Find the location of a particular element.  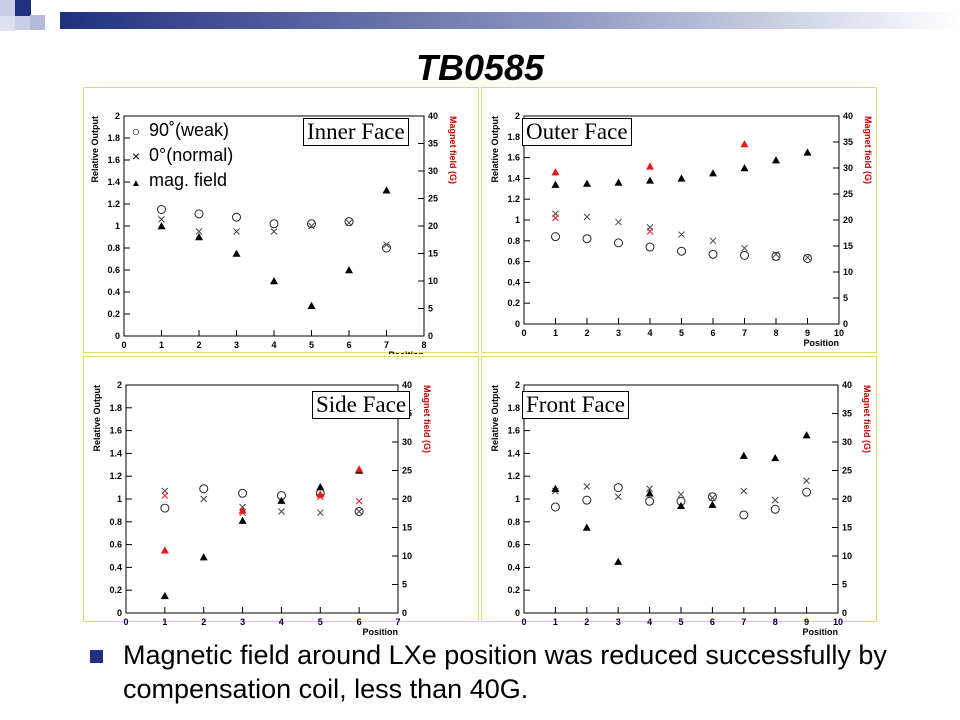

x-tick-label: 5 is located at coordinates (320, 622).